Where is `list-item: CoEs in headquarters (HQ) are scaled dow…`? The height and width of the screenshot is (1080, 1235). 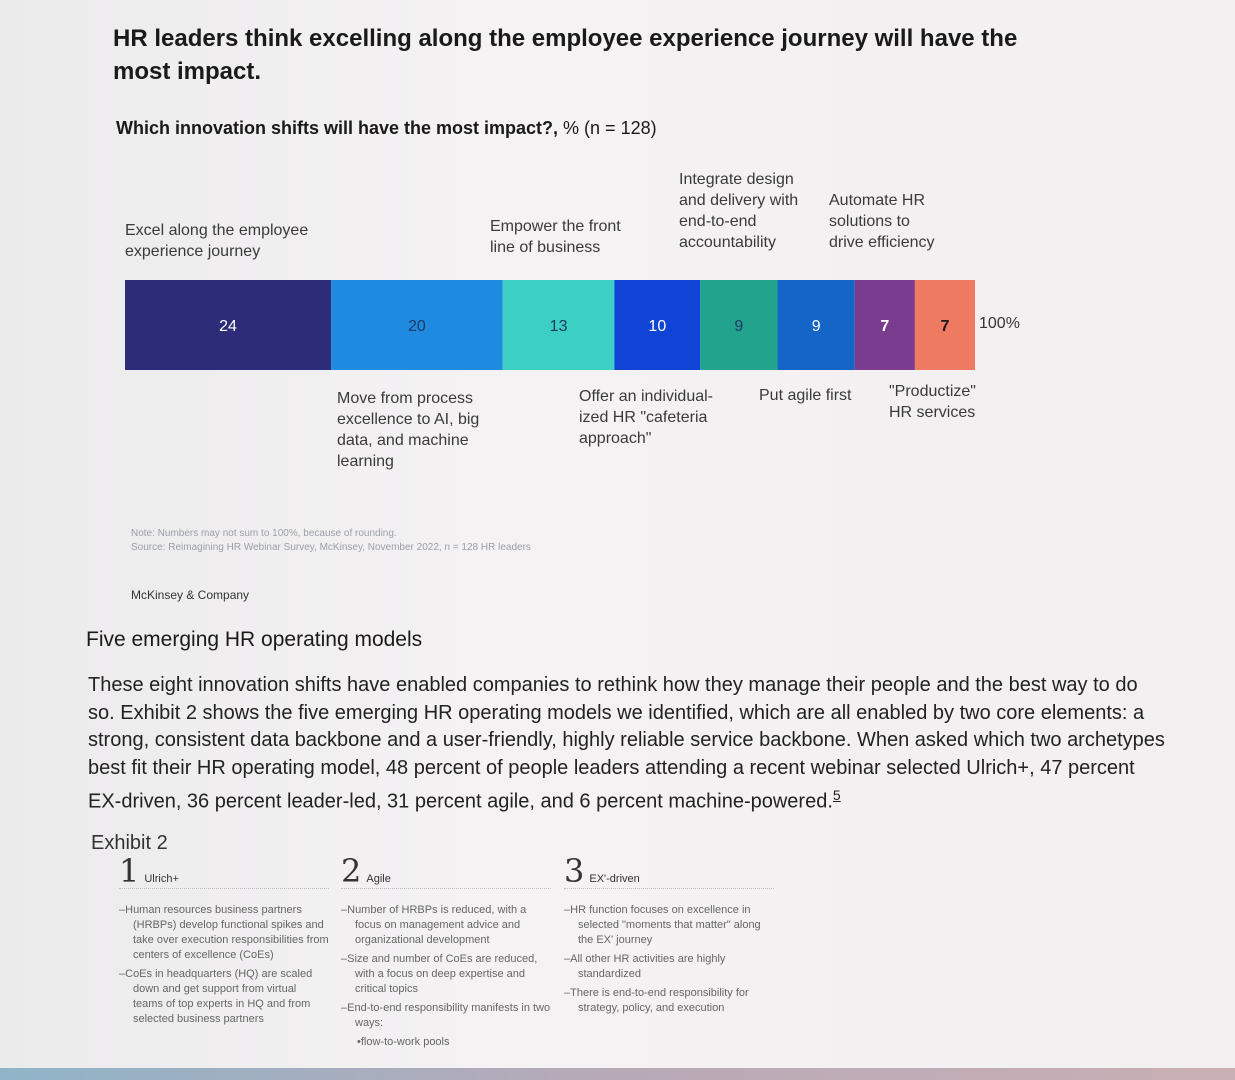
list-item: CoEs in headquarters (HQ) are scaled dow… is located at coordinates (224, 997).